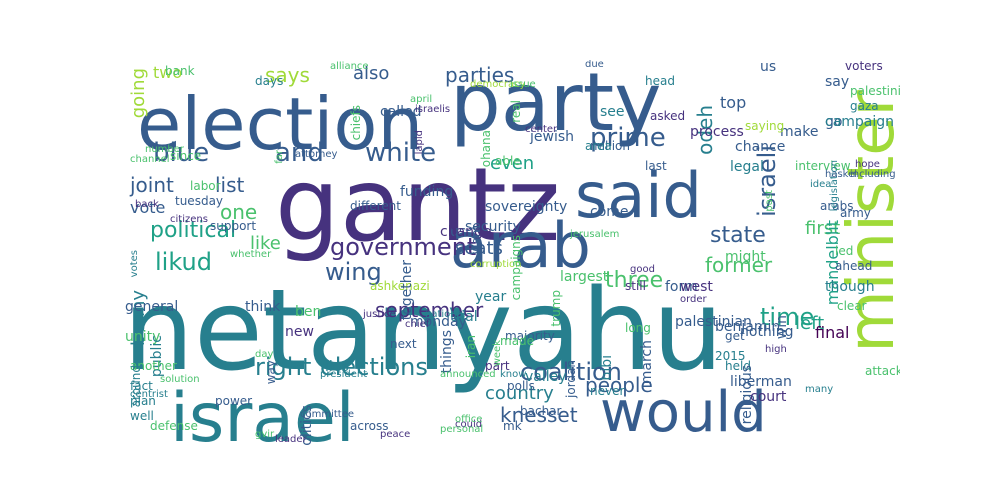 This screenshot has width=1000, height=500. I want to click on word-nothing: nothing, so click(767, 332).